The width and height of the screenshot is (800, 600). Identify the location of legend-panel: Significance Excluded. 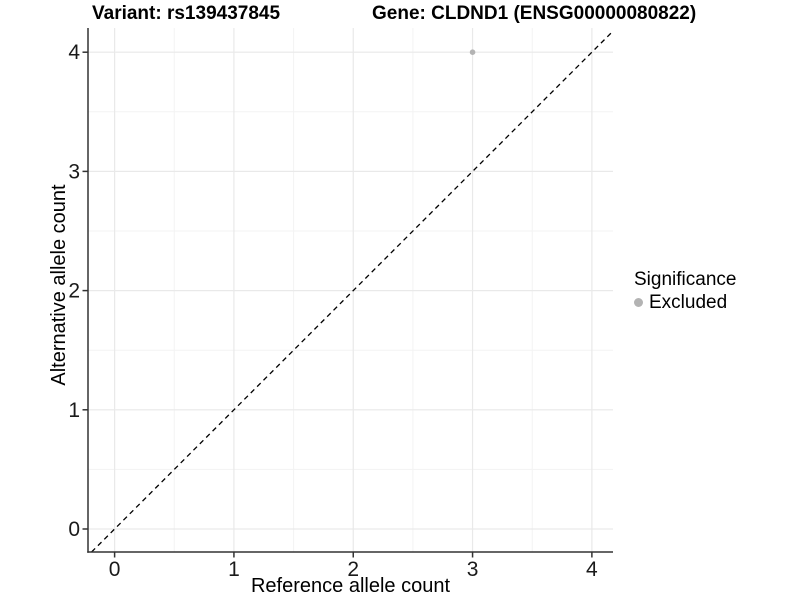
(685, 291).